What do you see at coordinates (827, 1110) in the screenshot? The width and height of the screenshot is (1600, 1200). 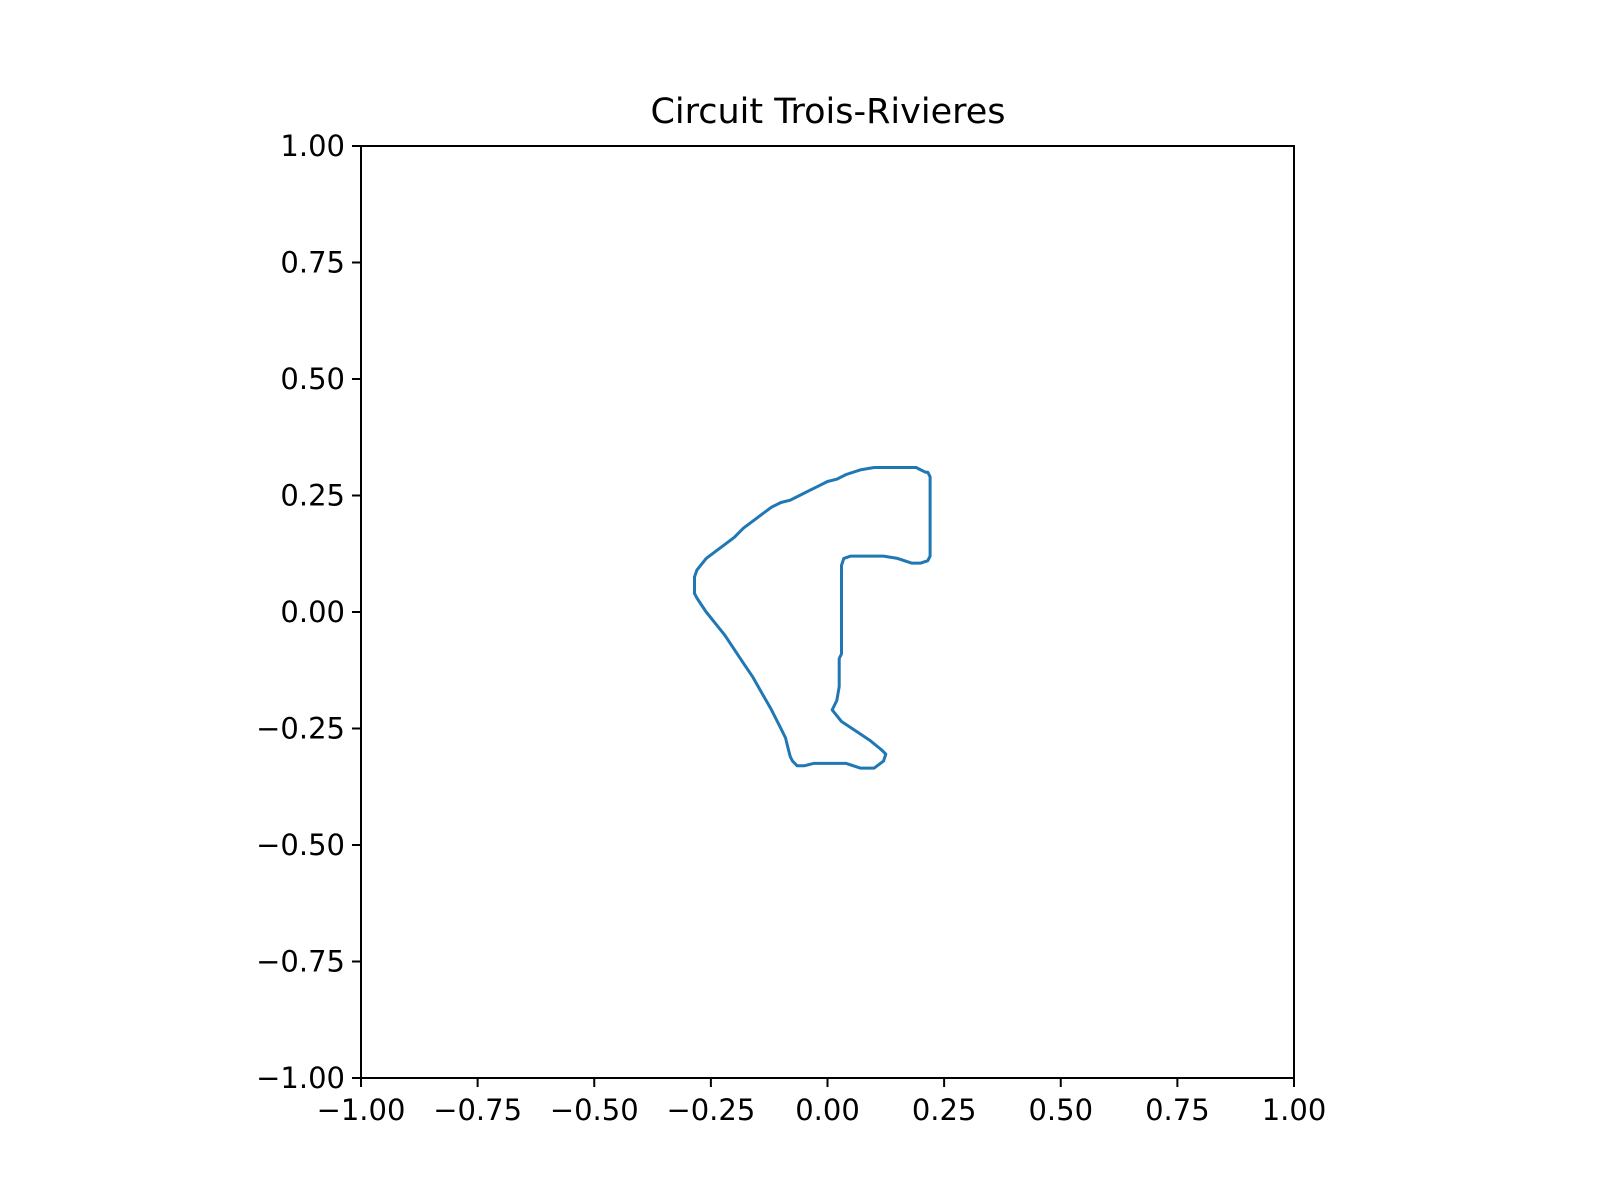 I see `x-tick-label: 0.00` at bounding box center [827, 1110].